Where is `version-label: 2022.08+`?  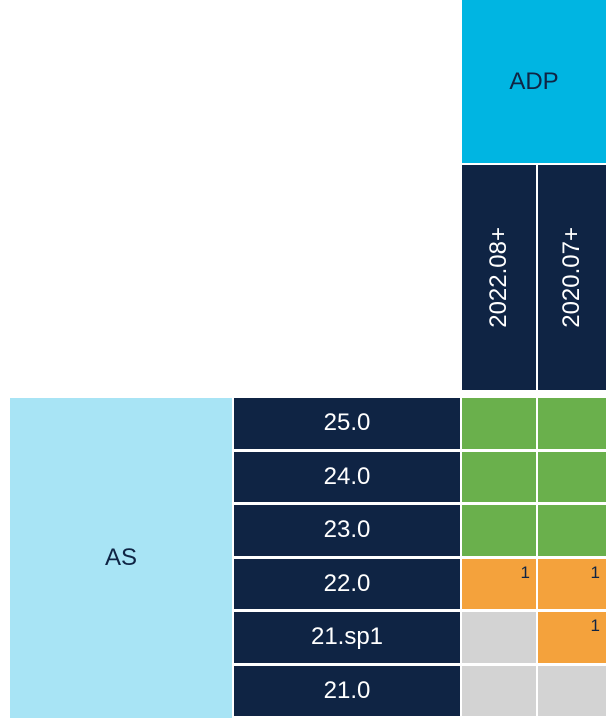
version-label: 2022.08+ is located at coordinates (498, 277).